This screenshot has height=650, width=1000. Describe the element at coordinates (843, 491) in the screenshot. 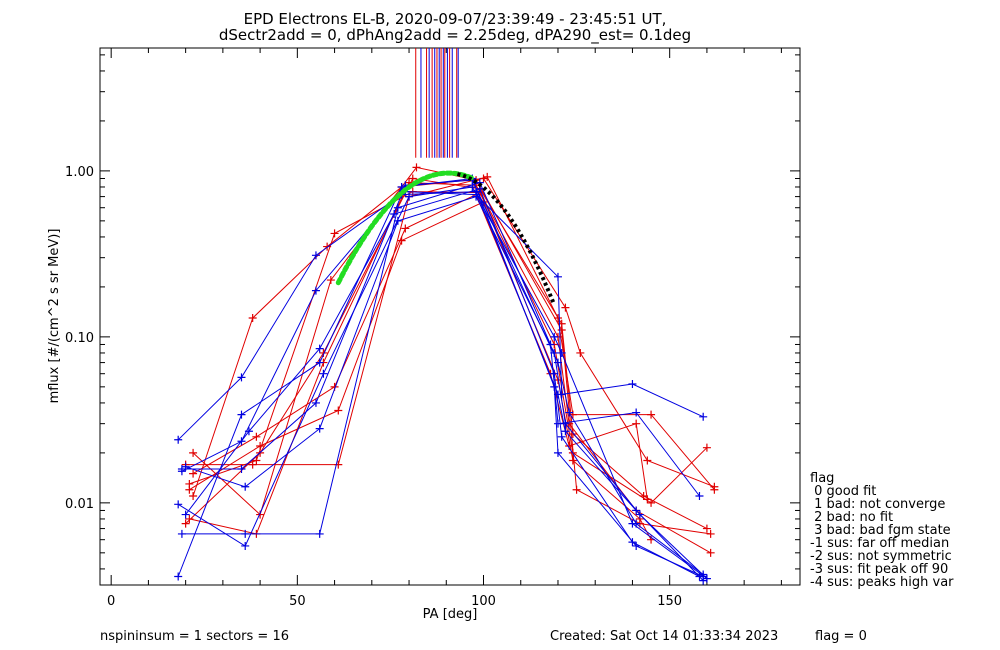

I see `legend-item: 0 good fit` at that location.